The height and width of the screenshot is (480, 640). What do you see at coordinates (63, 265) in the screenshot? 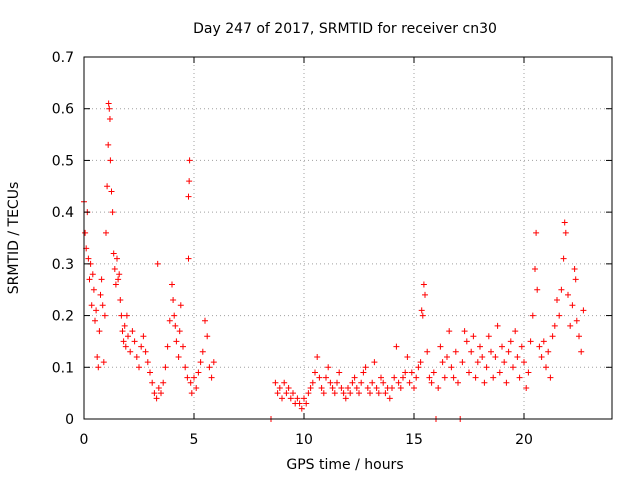
I see `y-tick-label: 0.3` at bounding box center [63, 265].